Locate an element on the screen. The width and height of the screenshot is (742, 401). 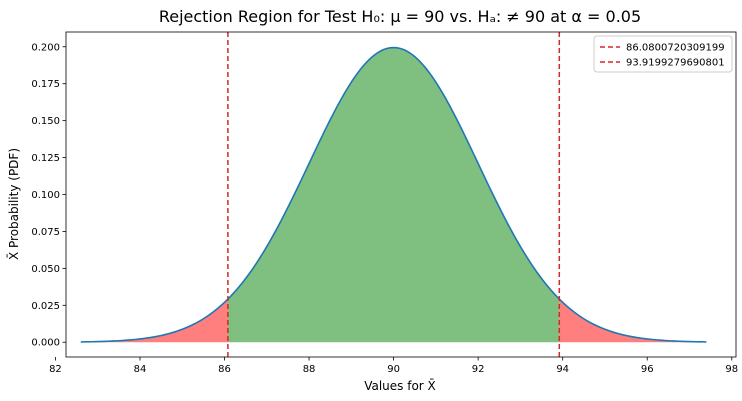
x-tick-label: 86 is located at coordinates (224, 369).